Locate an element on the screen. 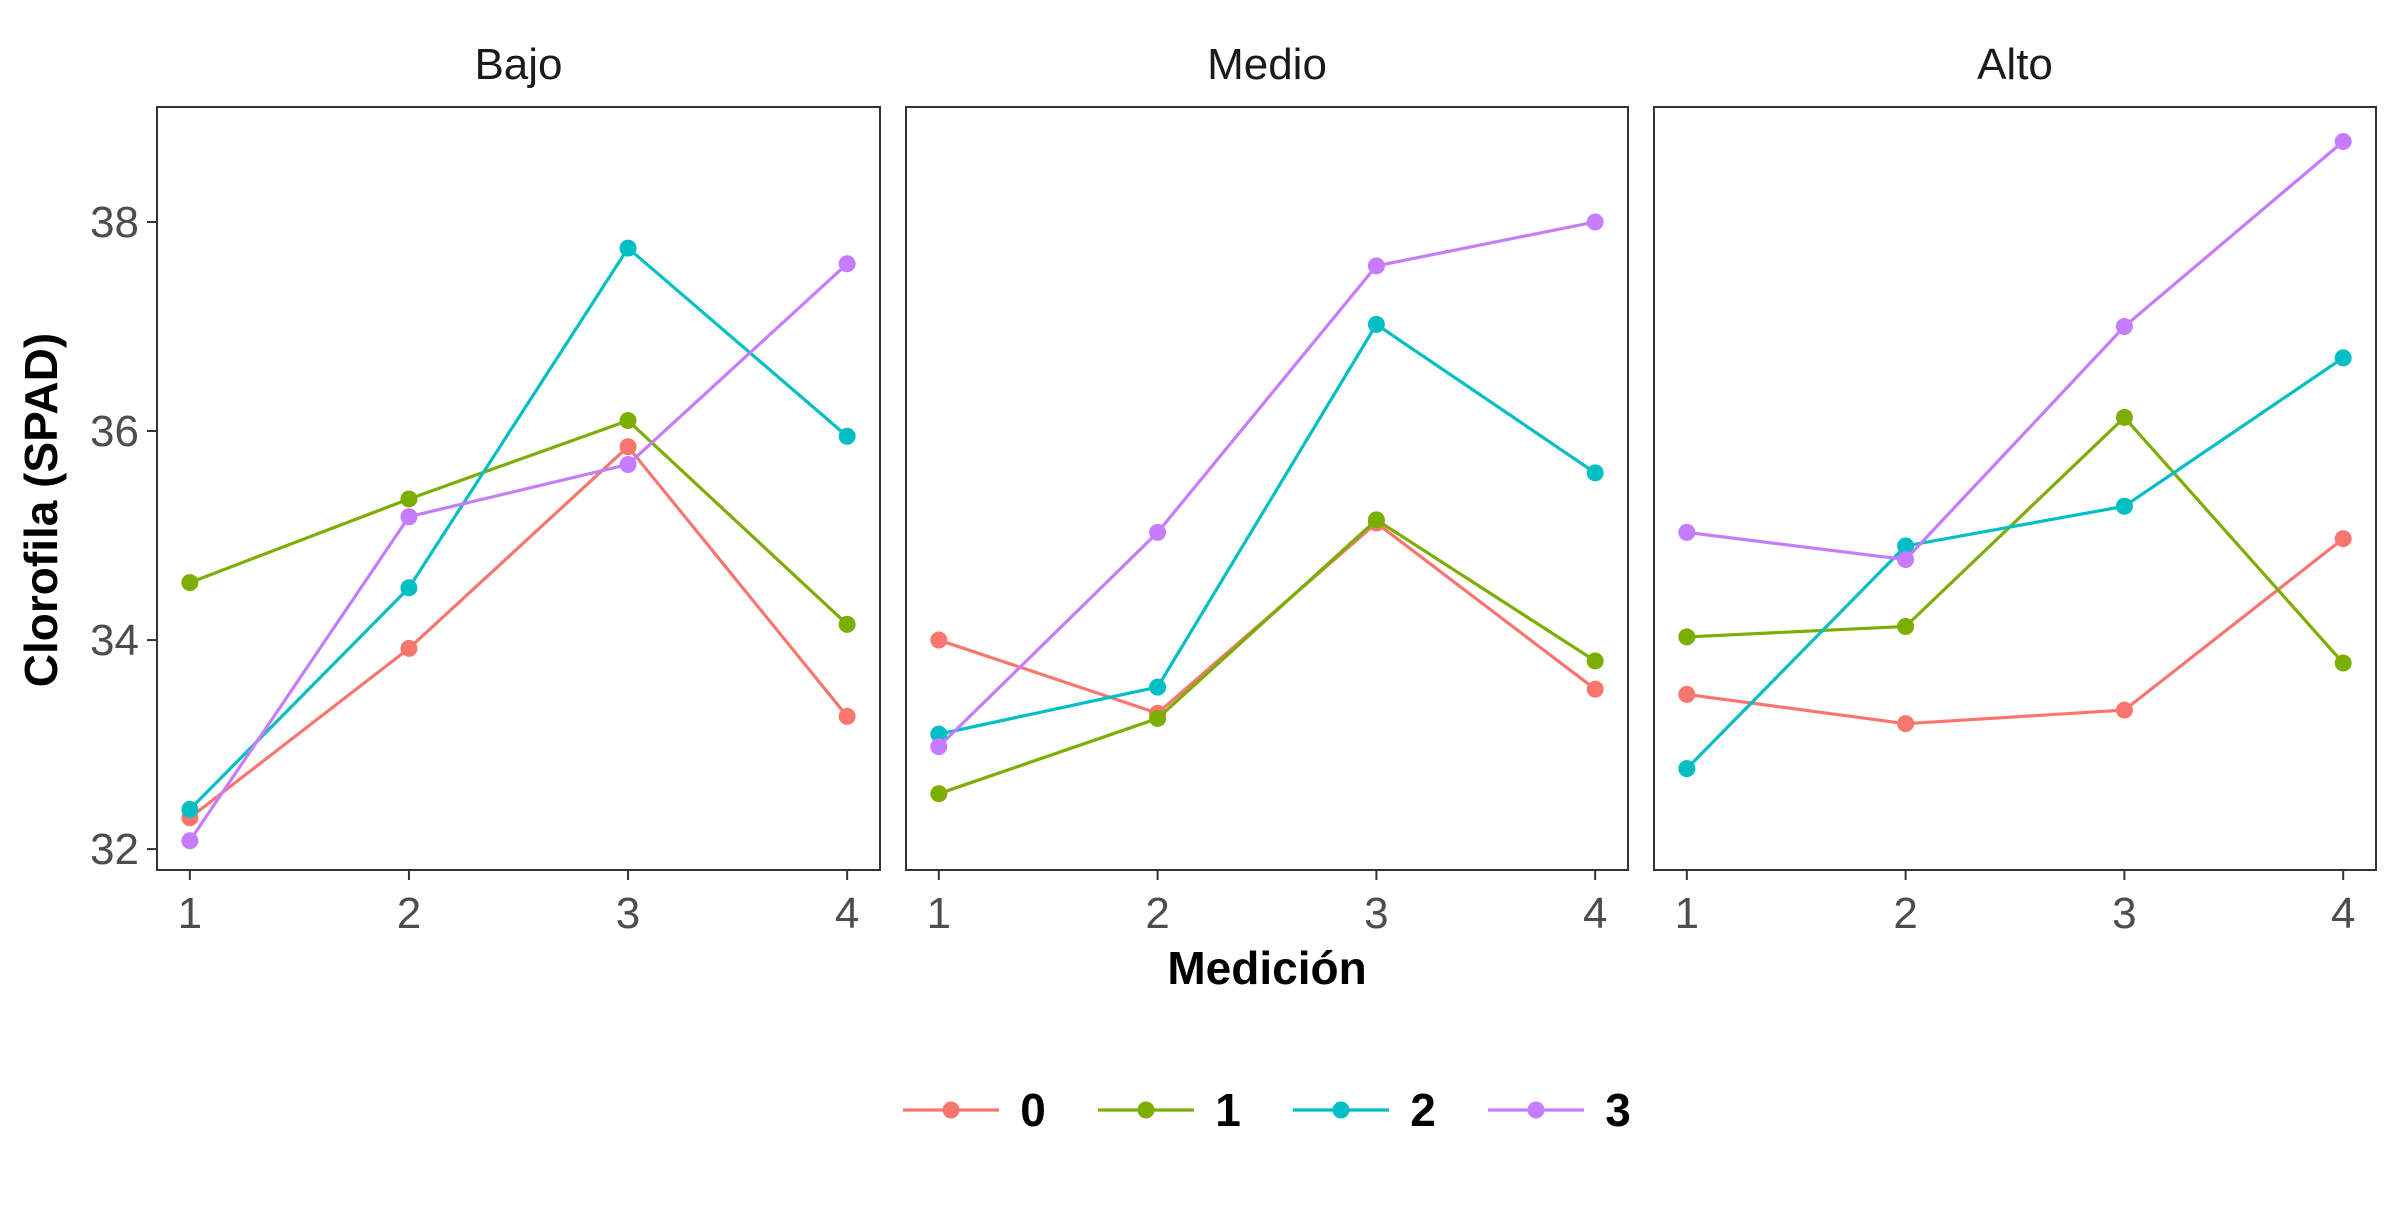 The height and width of the screenshot is (1205, 2400). legend-label: 2 is located at coordinates (1423, 1110).